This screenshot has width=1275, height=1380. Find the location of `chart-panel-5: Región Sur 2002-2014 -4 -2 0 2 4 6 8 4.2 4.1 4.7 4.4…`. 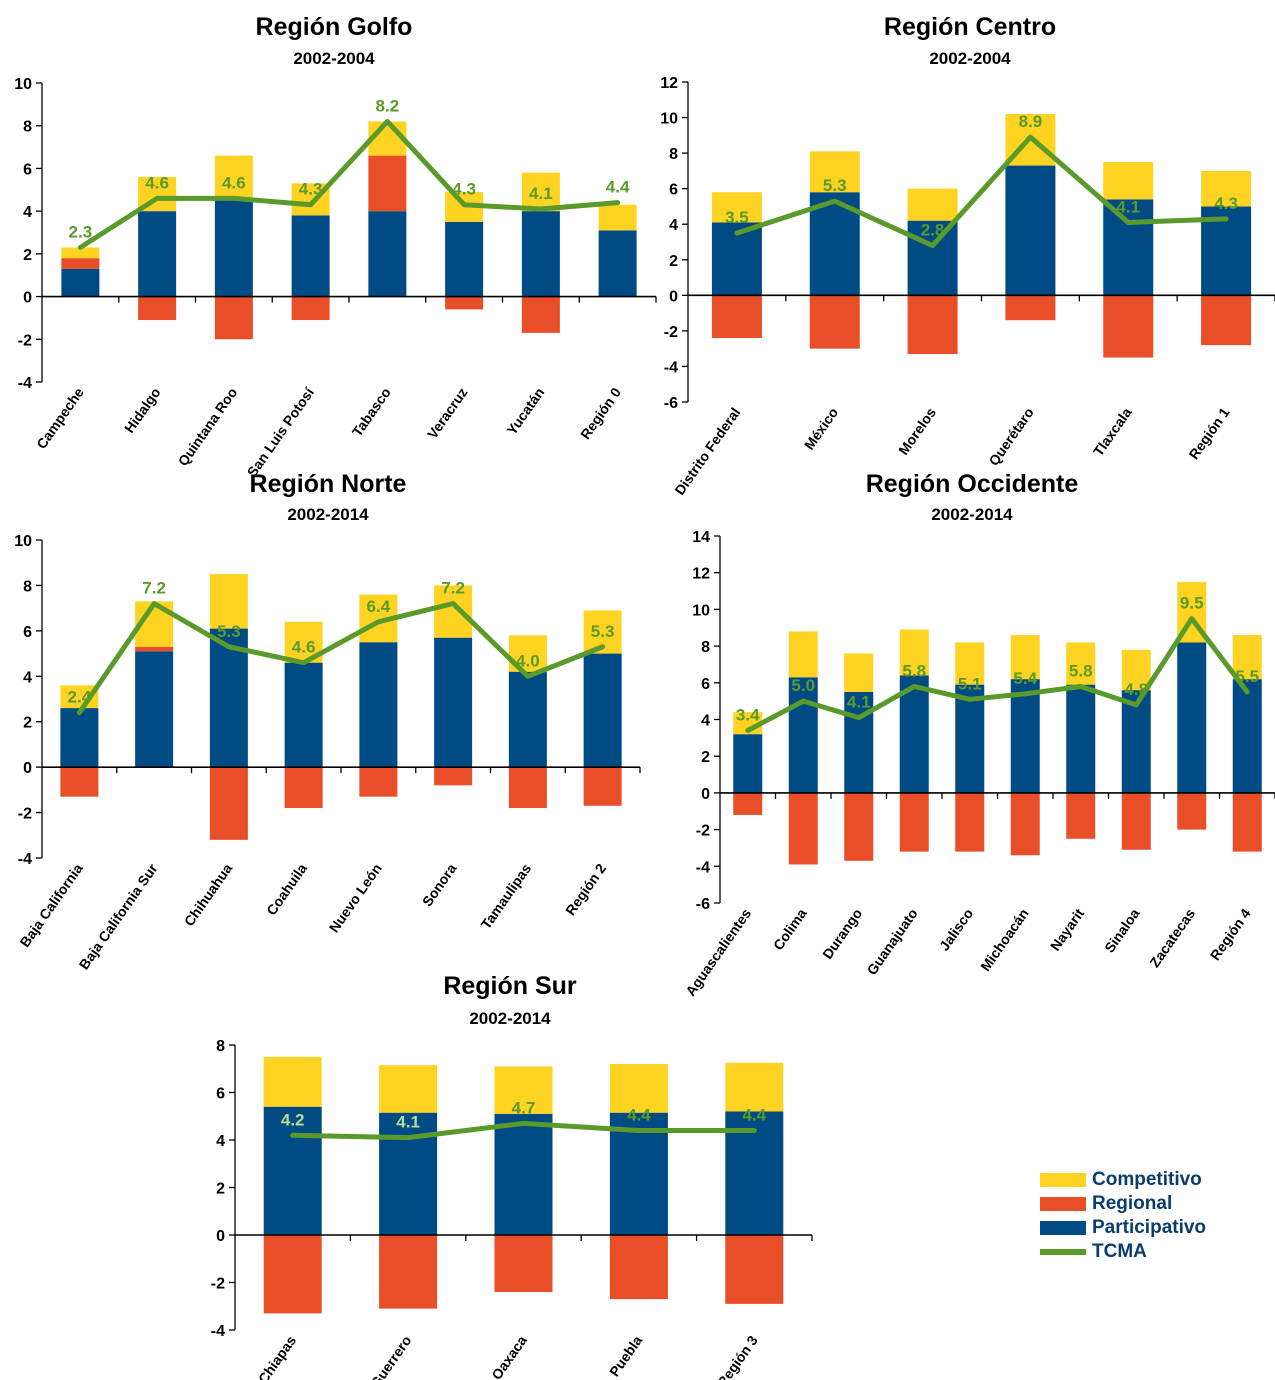

chart-panel-5: Región Sur 2002-2014 -4 -2 0 2 4 6 8 4.2 4.1 4.7 4.4… is located at coordinates (512, 1176).